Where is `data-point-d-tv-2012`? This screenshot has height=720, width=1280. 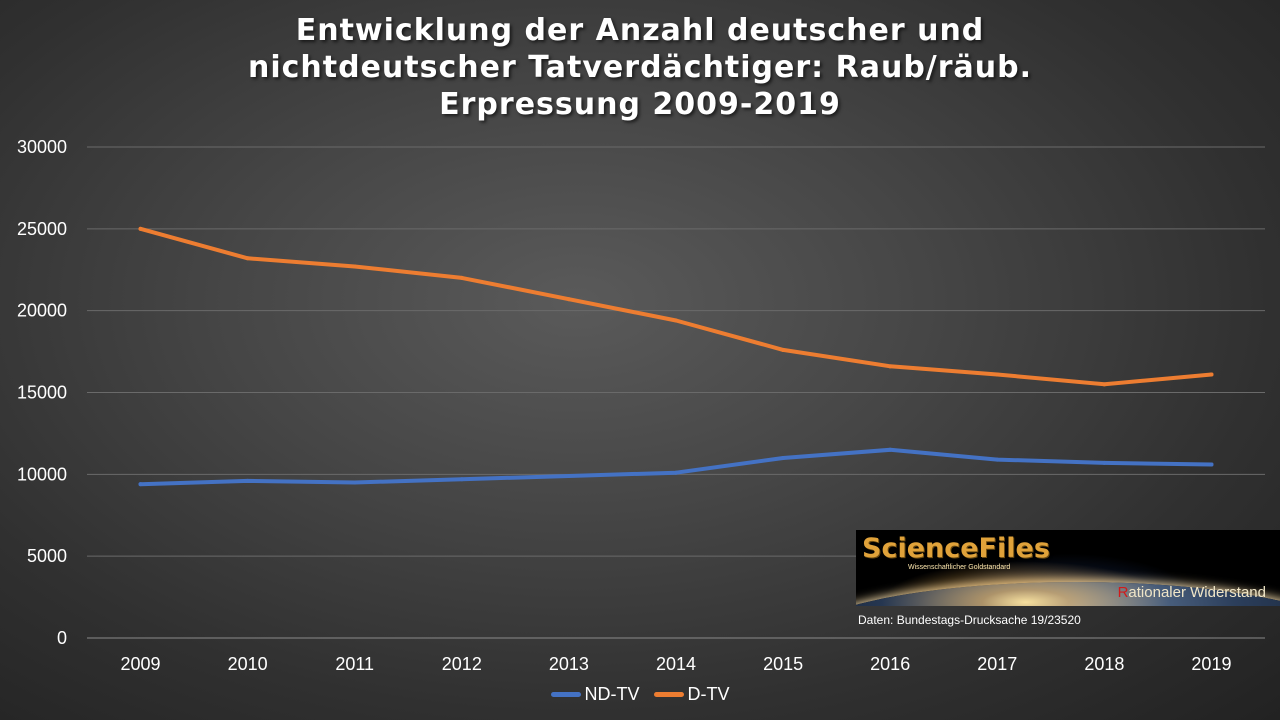
data-point-d-tv-2012 is located at coordinates (461, 277).